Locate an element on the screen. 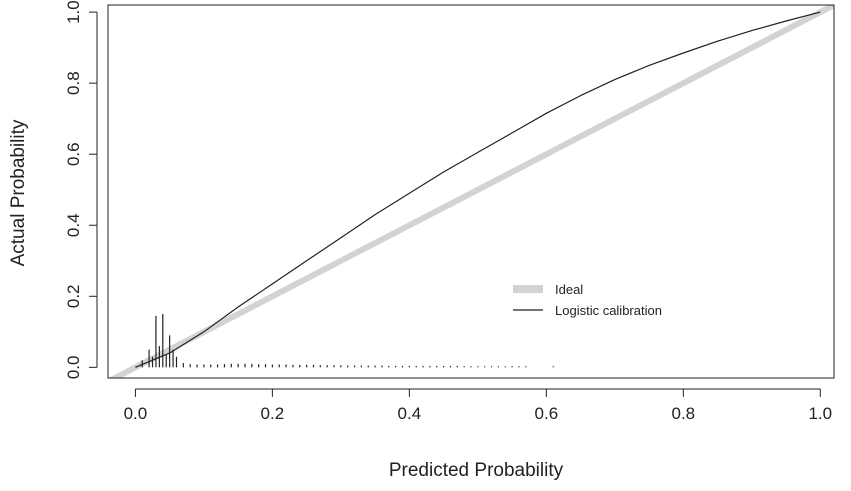  y-tick-label: 0.2 is located at coordinates (73, 296).